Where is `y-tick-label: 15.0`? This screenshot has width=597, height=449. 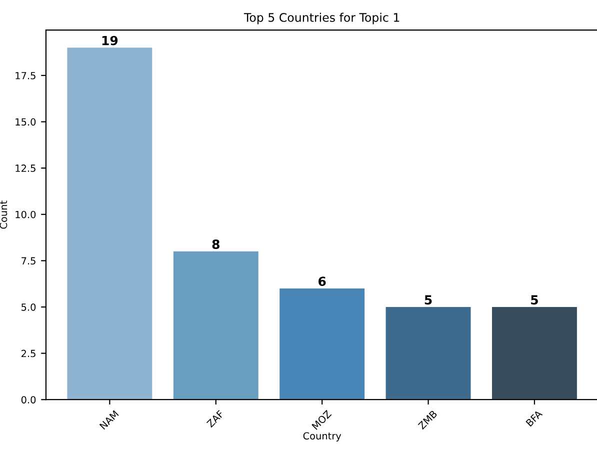
y-tick-label: 15.0 is located at coordinates (26, 122).